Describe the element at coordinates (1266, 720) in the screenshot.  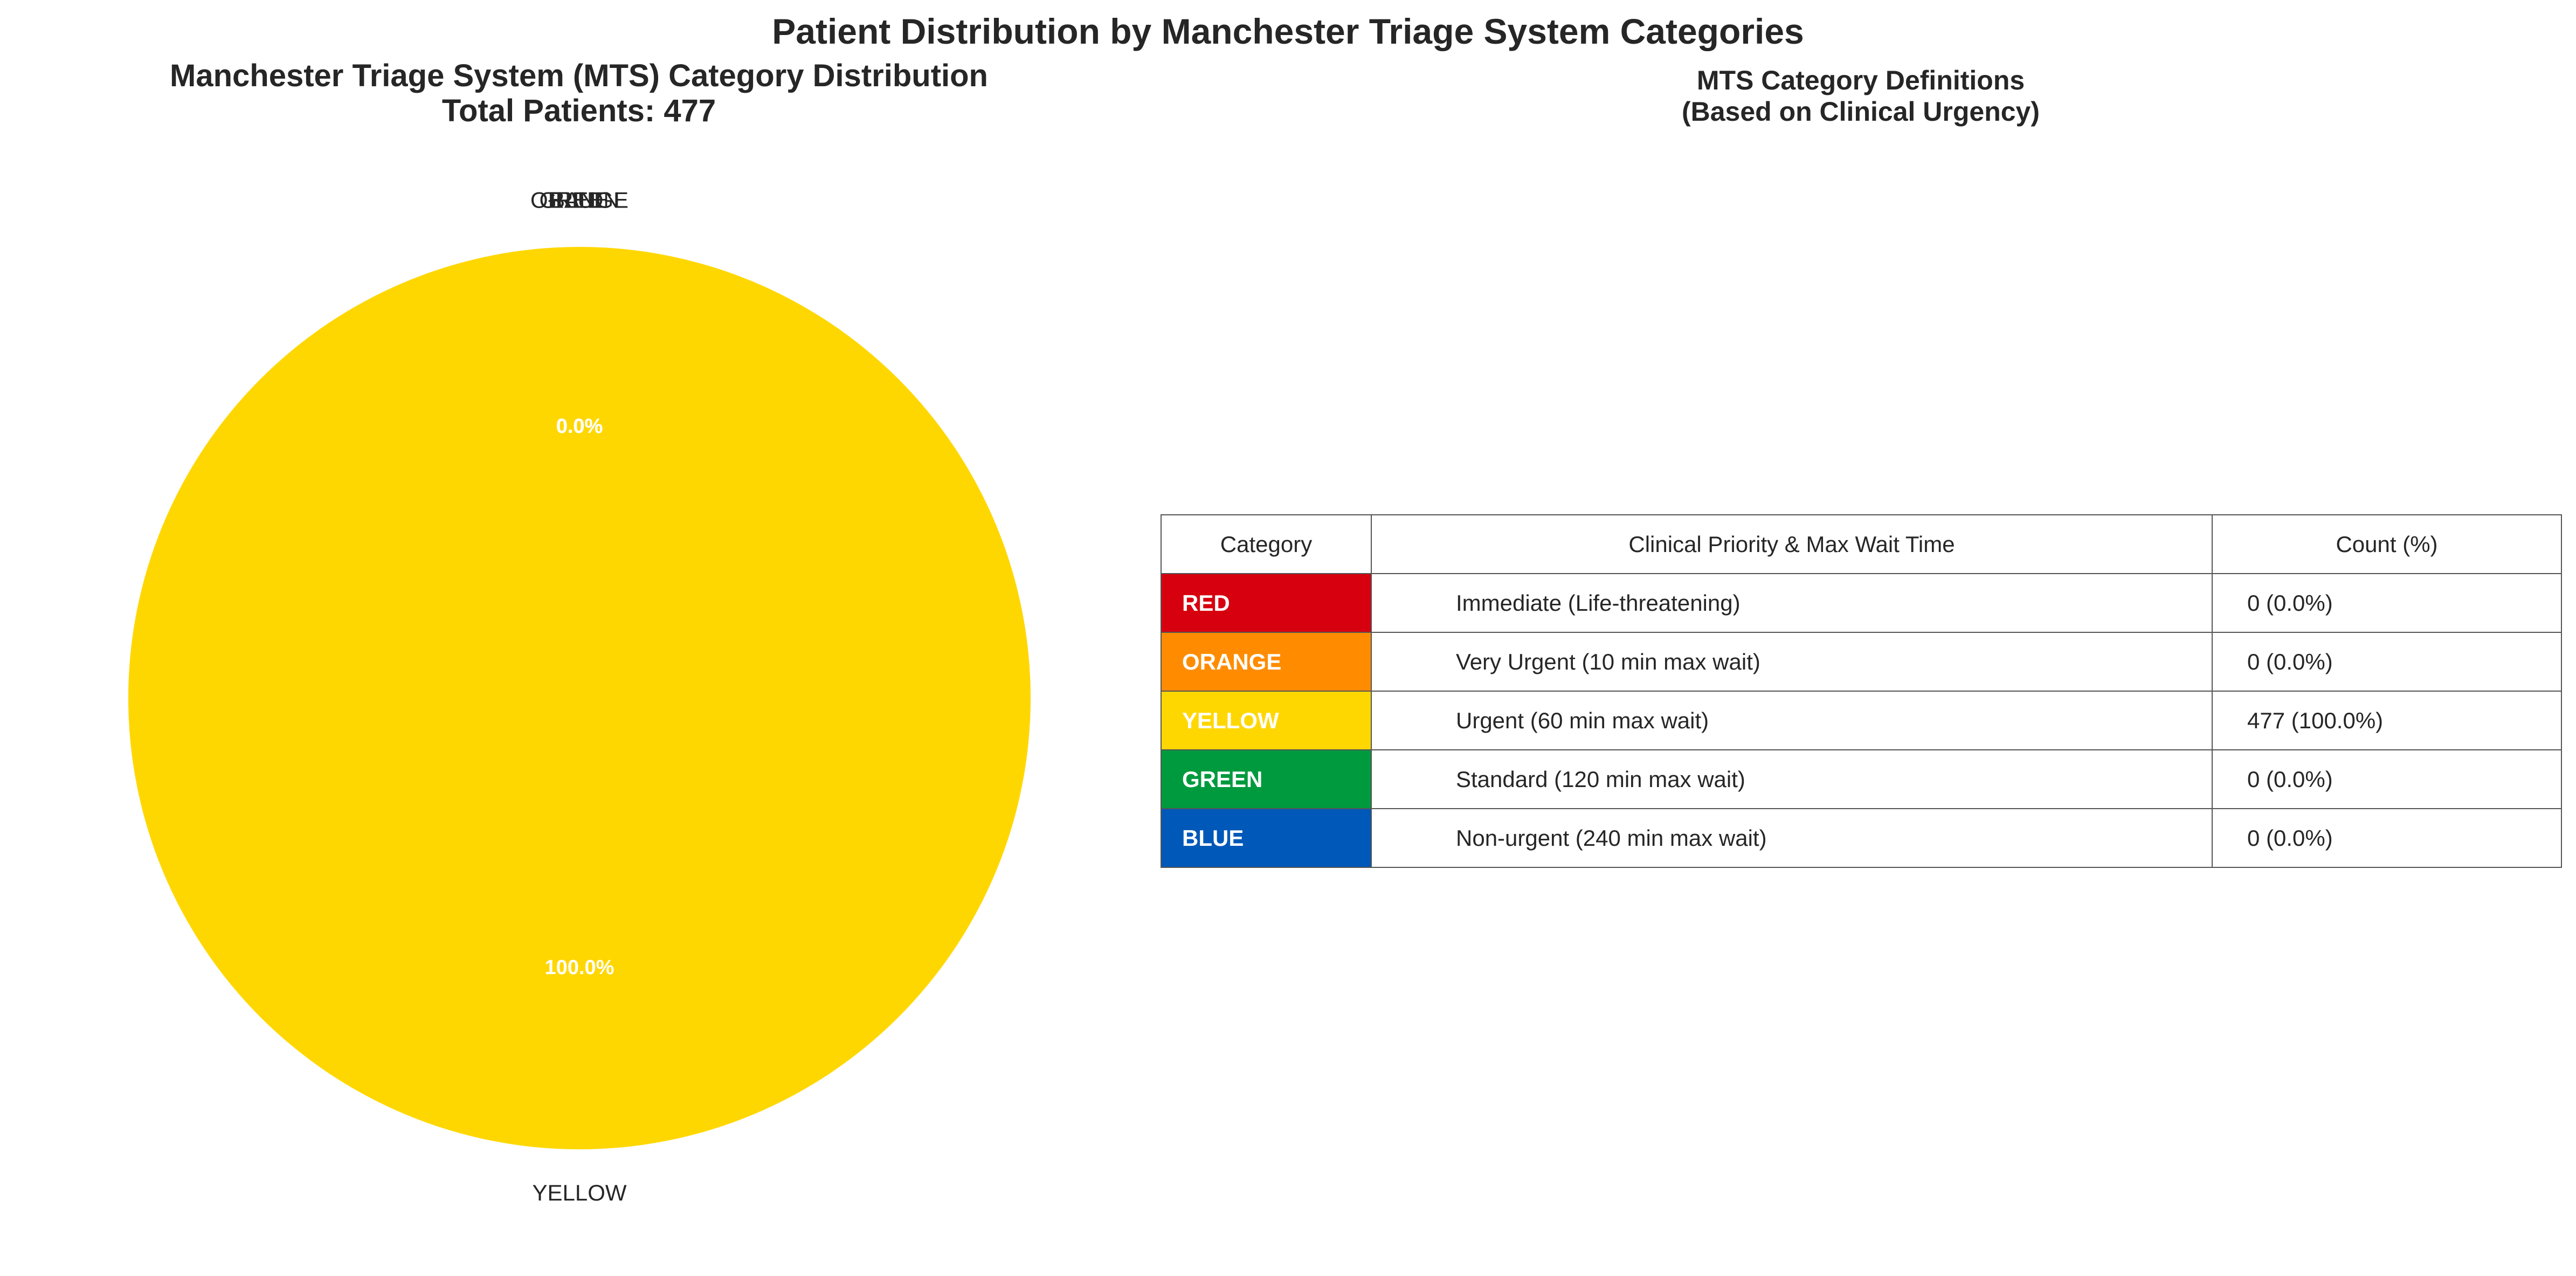
I see `category-cell: YELLOW` at that location.